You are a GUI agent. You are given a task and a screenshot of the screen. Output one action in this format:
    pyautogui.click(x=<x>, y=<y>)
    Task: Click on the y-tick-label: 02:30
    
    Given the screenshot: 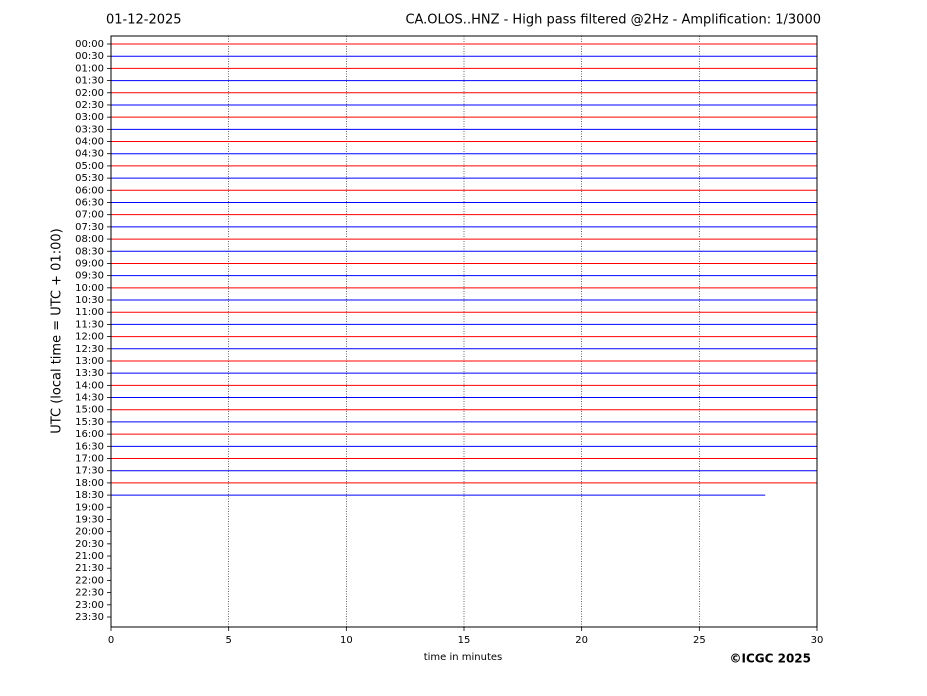 What is the action you would take?
    pyautogui.click(x=89, y=105)
    